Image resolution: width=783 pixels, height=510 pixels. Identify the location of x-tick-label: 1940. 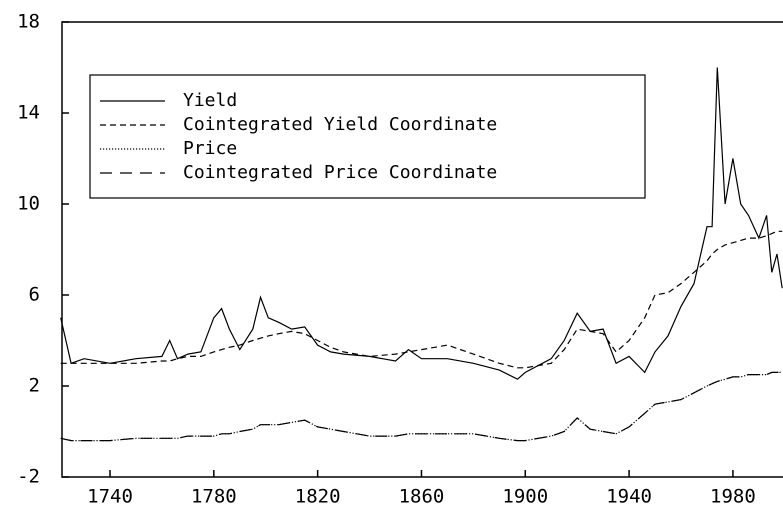
(629, 497).